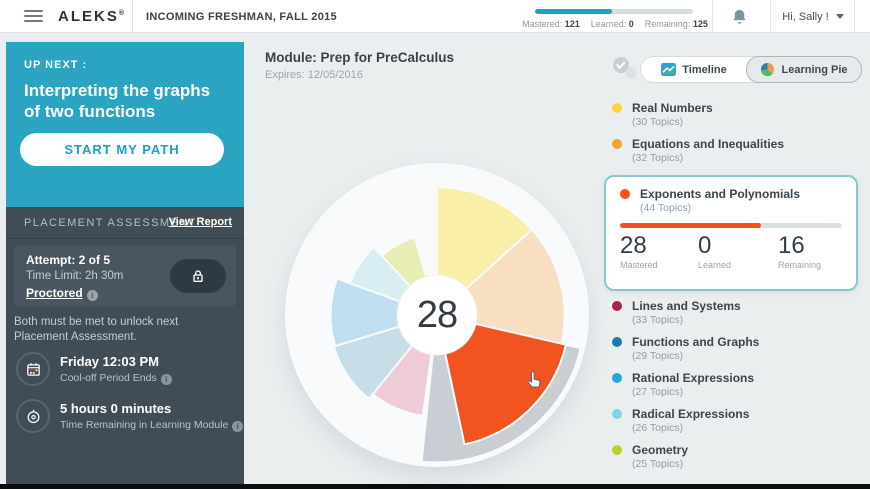  I want to click on view-toggle: Timeline Learning Pie, so click(751, 69).